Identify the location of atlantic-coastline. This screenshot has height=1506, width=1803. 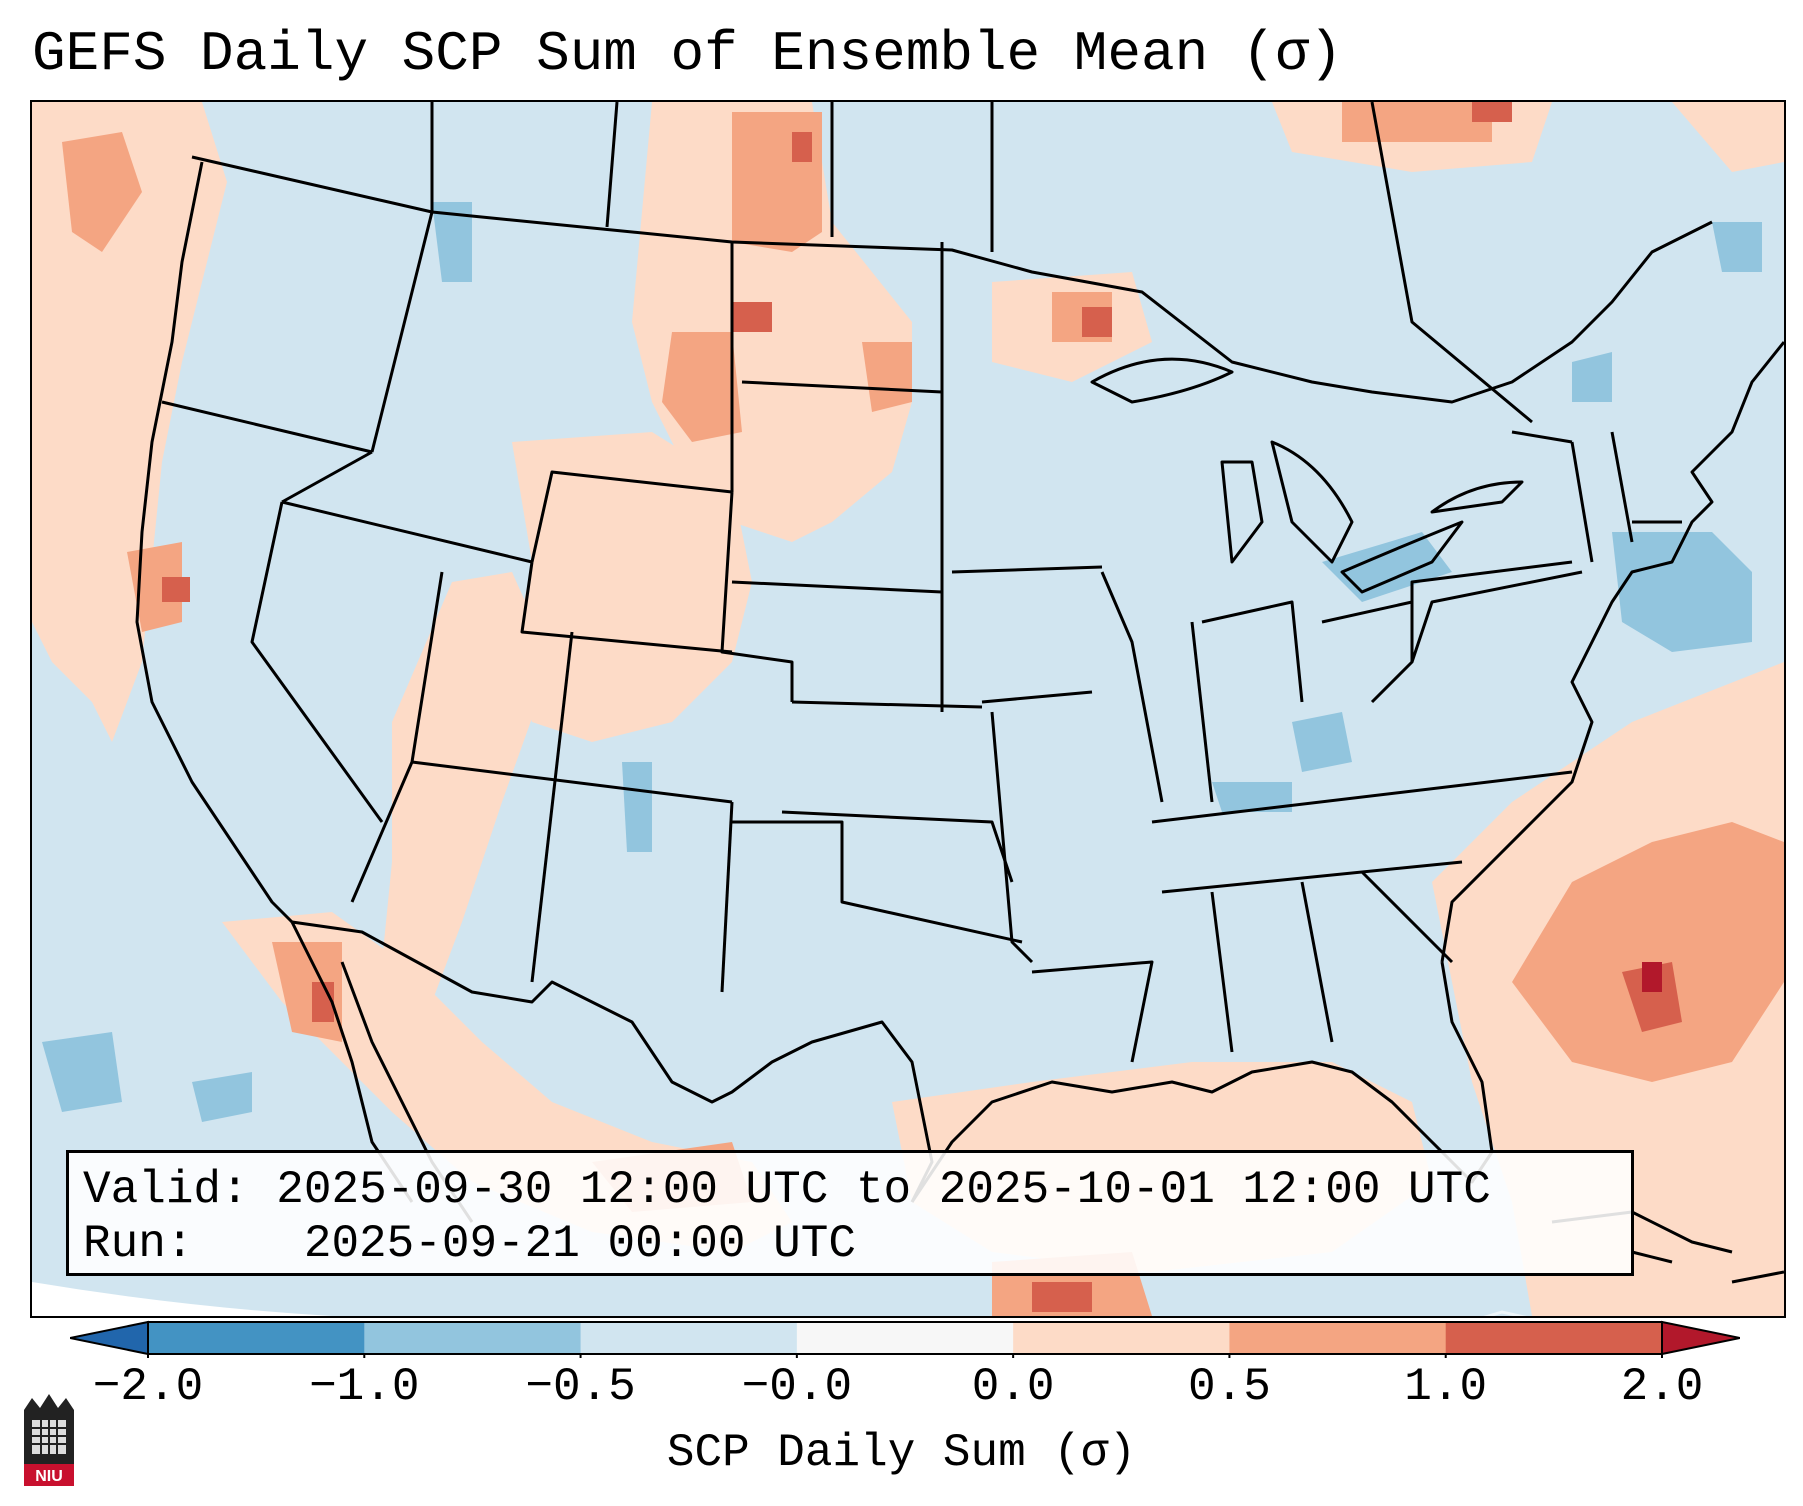
(1612, 652).